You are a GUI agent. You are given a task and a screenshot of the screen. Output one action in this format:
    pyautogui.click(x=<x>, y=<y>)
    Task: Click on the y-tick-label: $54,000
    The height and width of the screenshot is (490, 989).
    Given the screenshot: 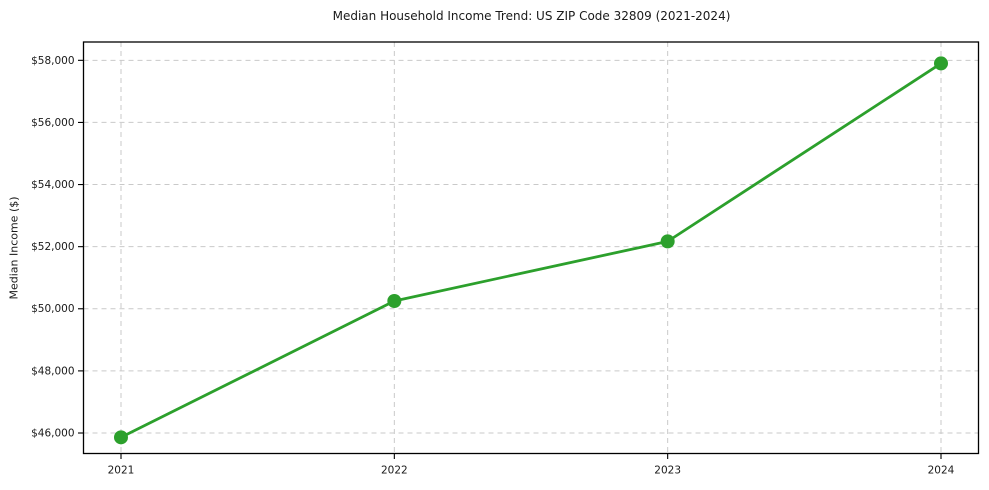 What is the action you would take?
    pyautogui.click(x=52, y=185)
    